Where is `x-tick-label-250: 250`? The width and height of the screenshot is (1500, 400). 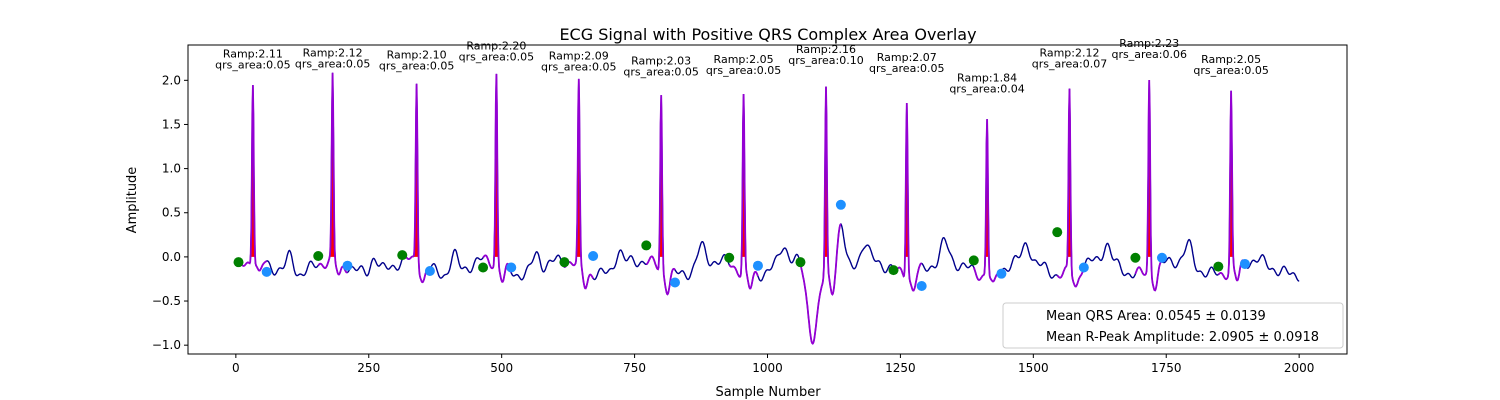
x-tick-label-250: 250 is located at coordinates (368, 368).